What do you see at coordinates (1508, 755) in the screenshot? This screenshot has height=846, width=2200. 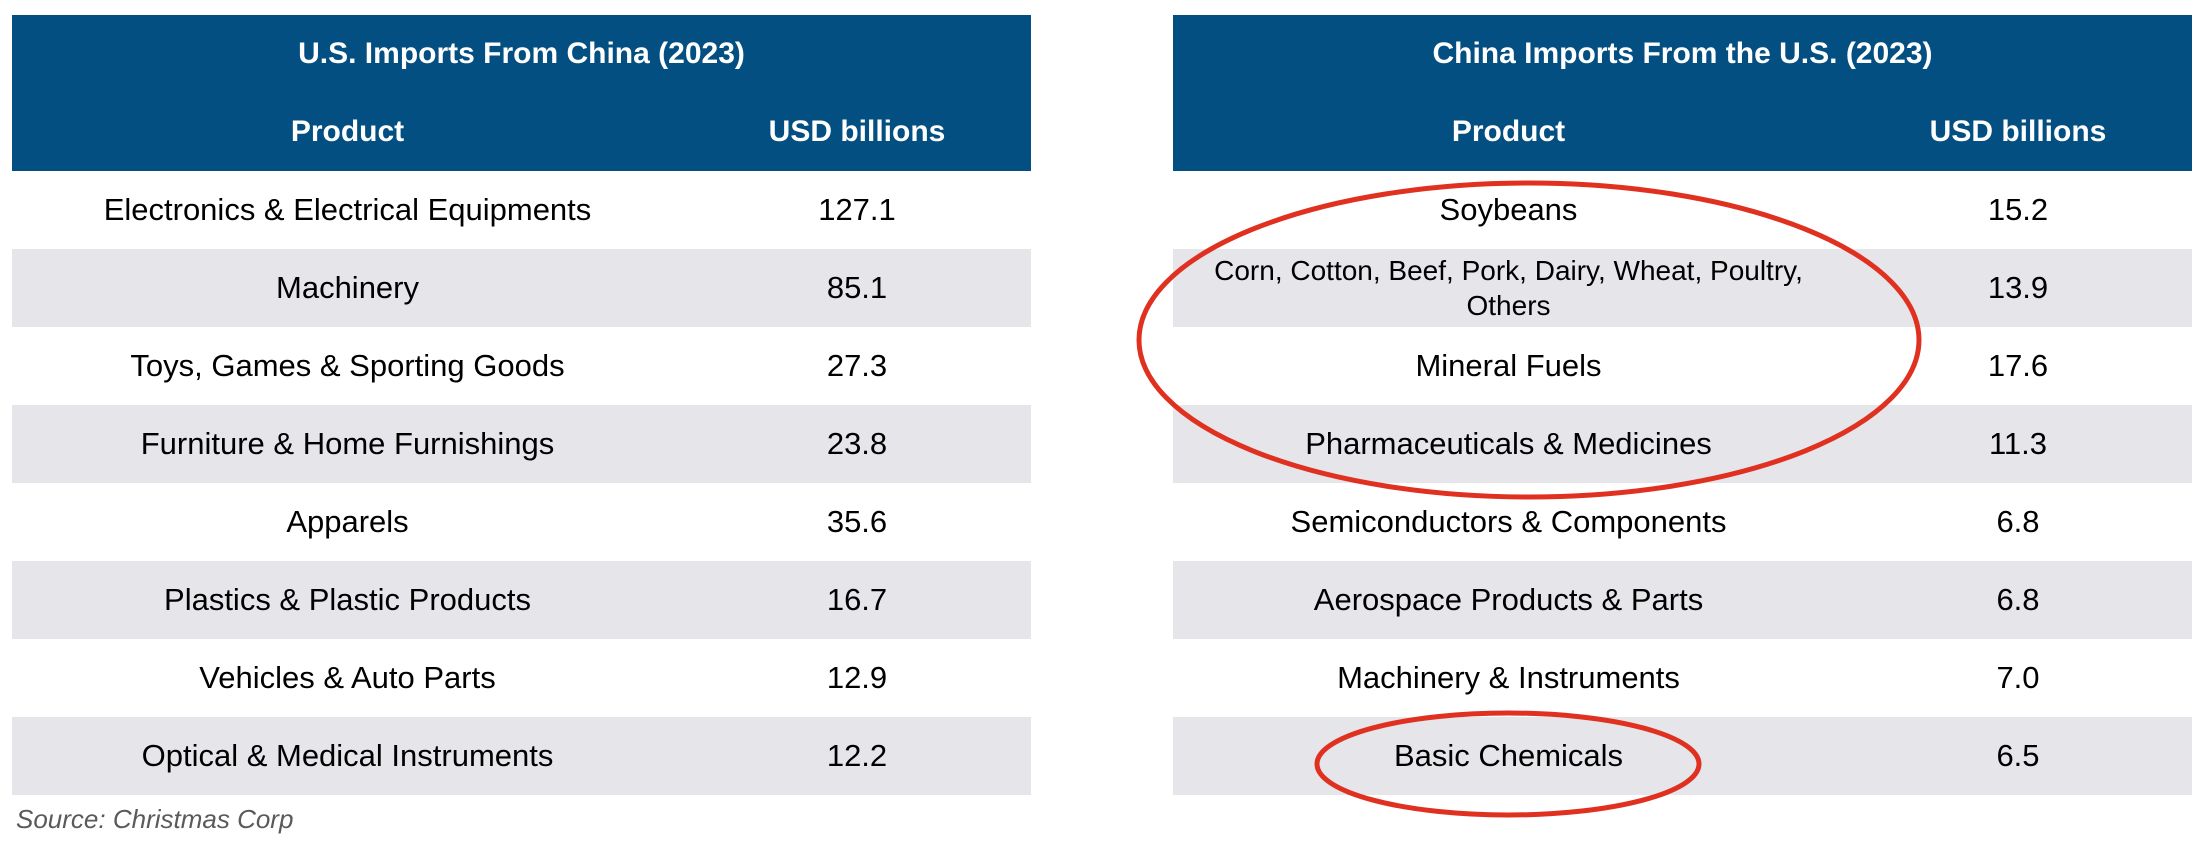 I see `product-cell: Basic Chemicals` at bounding box center [1508, 755].